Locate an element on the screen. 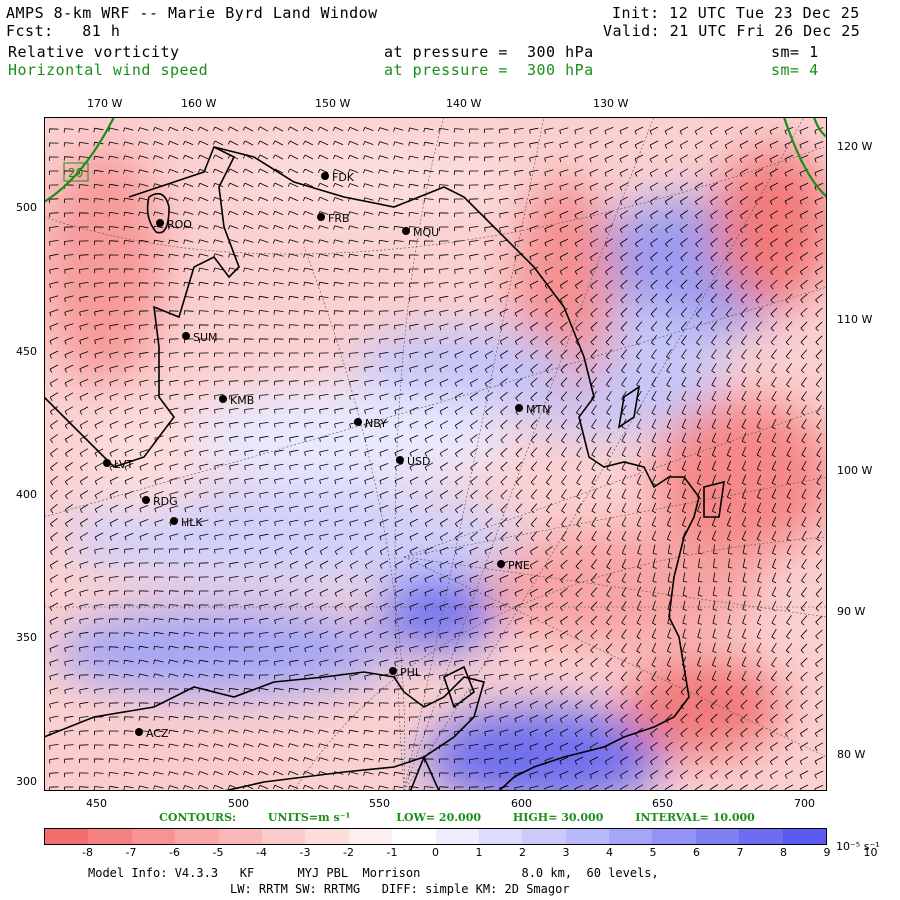 This screenshot has height=900, width=900. colorbar-tick-label: 7 is located at coordinates (740, 852).